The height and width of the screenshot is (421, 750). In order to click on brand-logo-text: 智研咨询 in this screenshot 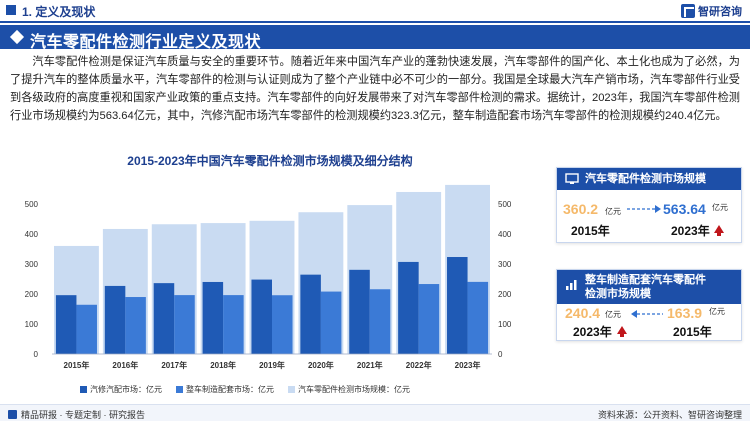, I will do `click(720, 12)`.